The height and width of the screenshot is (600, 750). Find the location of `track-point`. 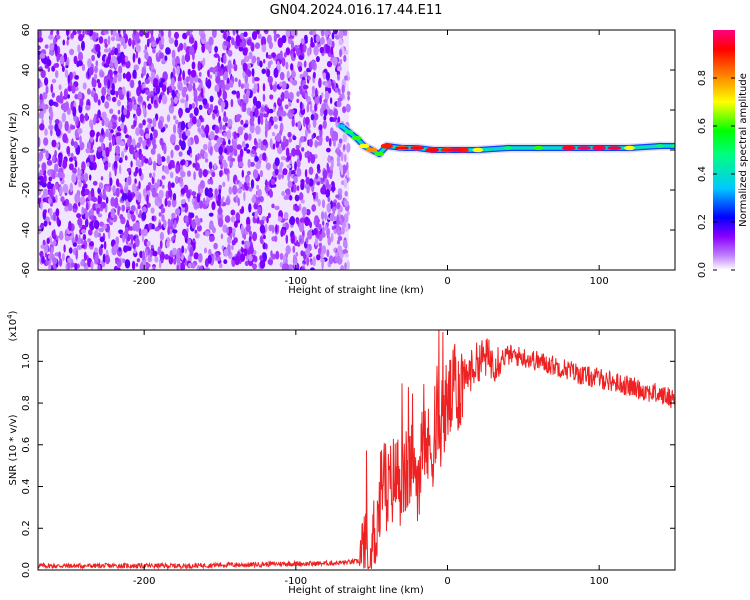

track-point is located at coordinates (629, 148).